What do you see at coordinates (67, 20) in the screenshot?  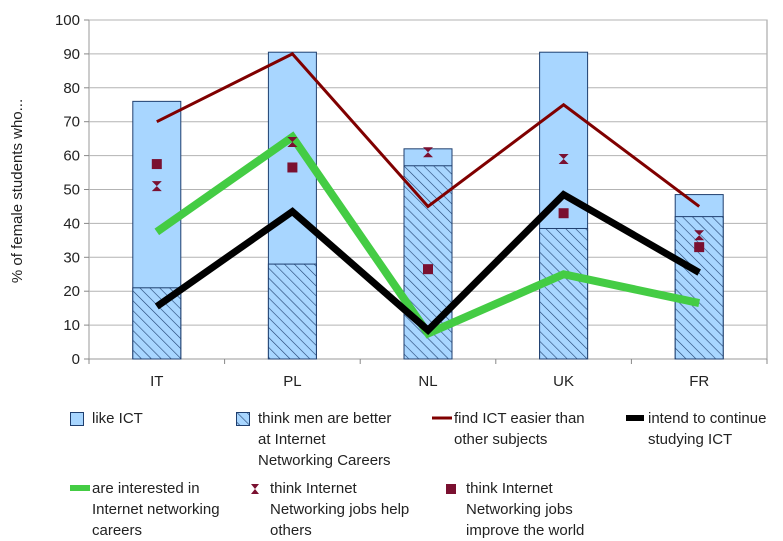 I see `y-tick-label: 100` at bounding box center [67, 20].